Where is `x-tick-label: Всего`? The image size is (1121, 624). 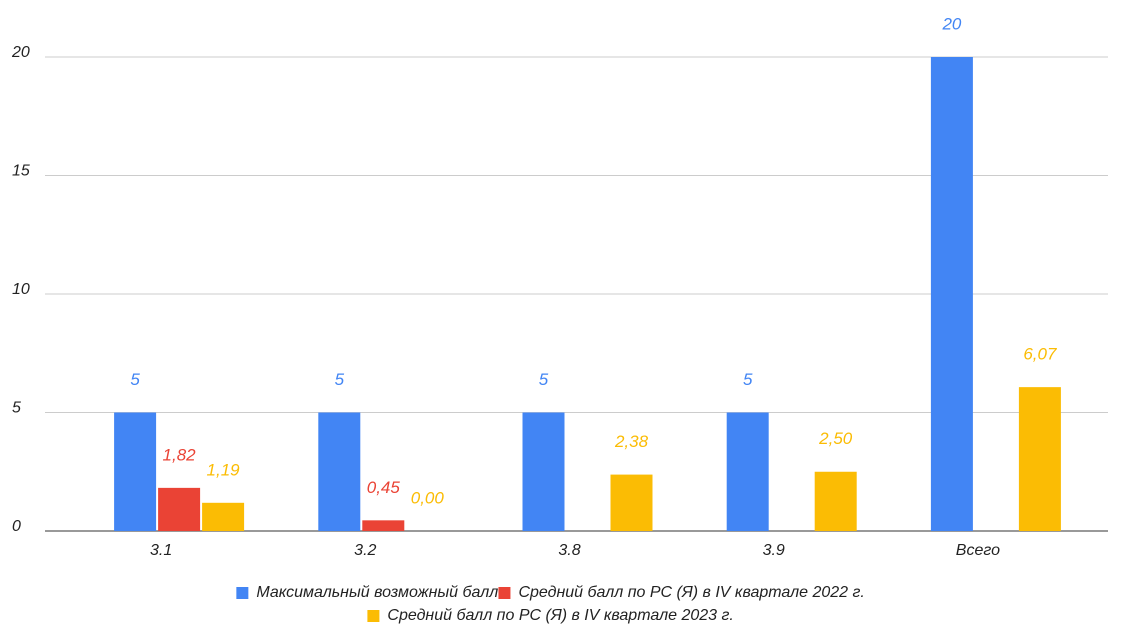
x-tick-label: Всего is located at coordinates (978, 550).